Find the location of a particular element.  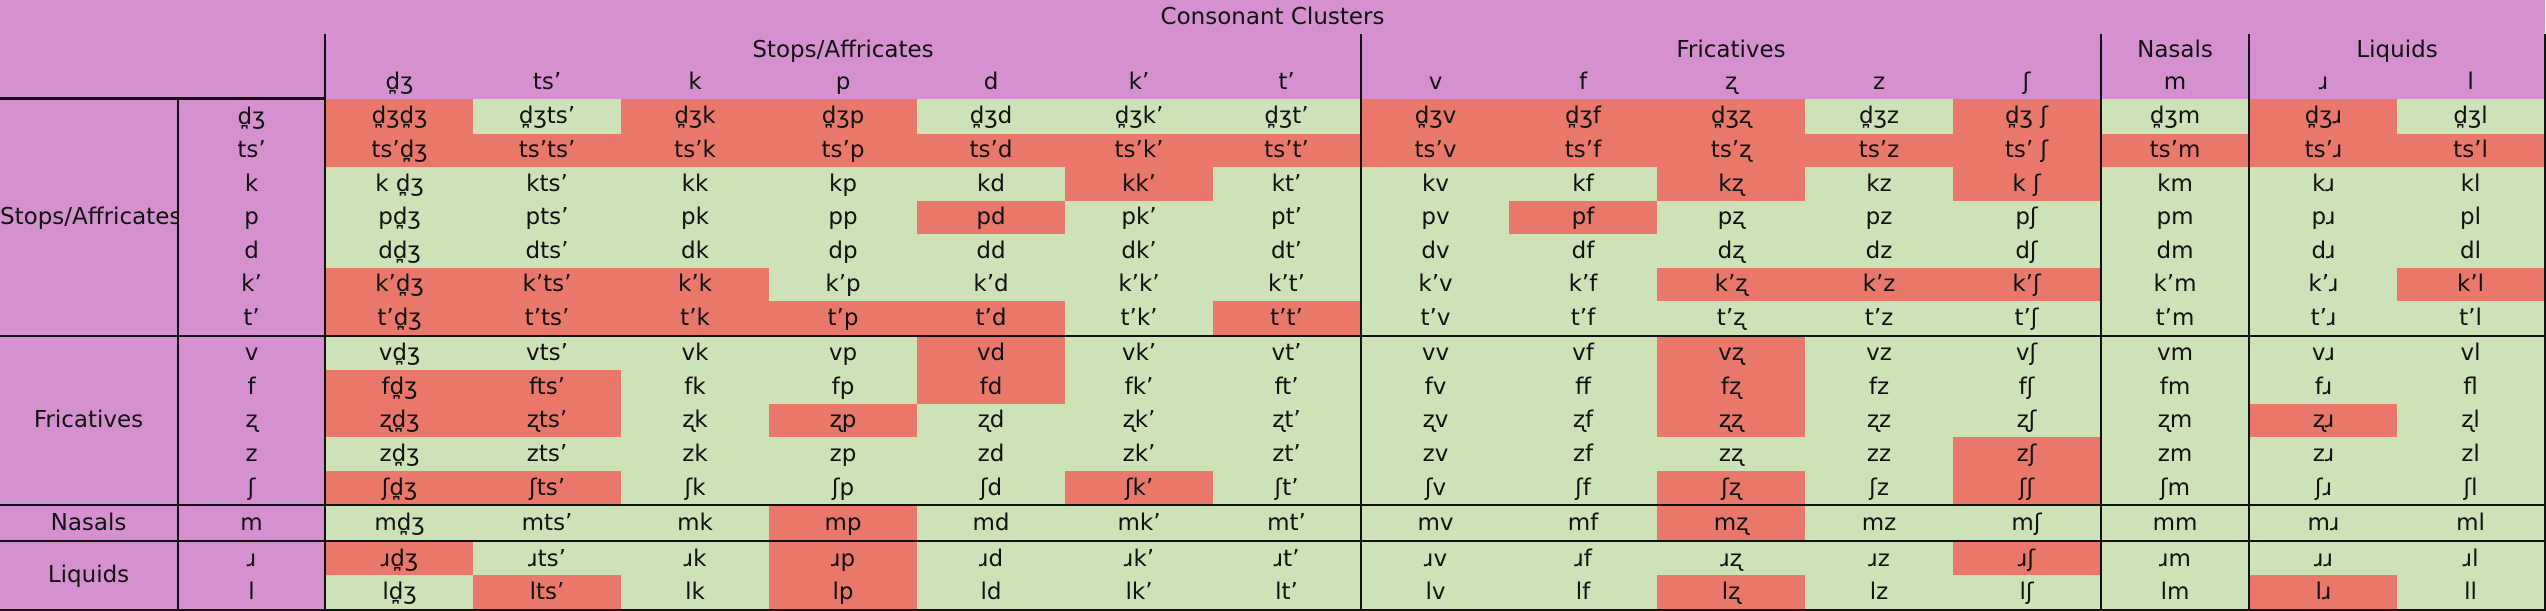

cluster-cell-allowed: ml is located at coordinates (2471, 523).